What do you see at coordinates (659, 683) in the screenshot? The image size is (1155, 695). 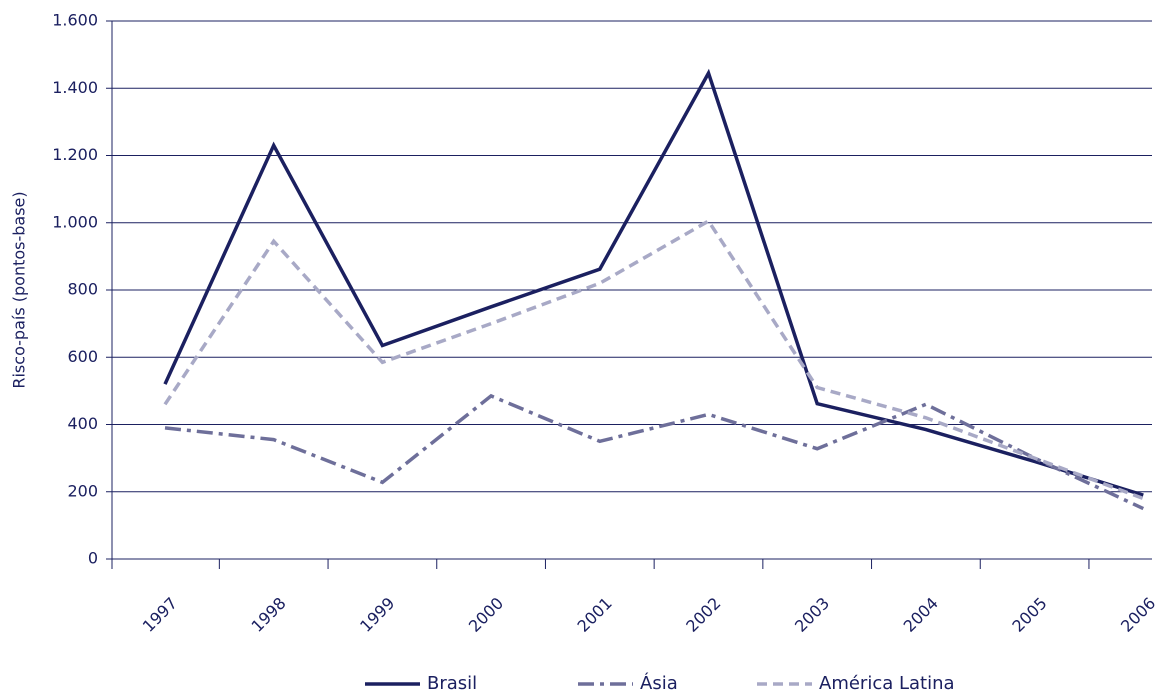 I see `legend-label: Ásia` at bounding box center [659, 683].